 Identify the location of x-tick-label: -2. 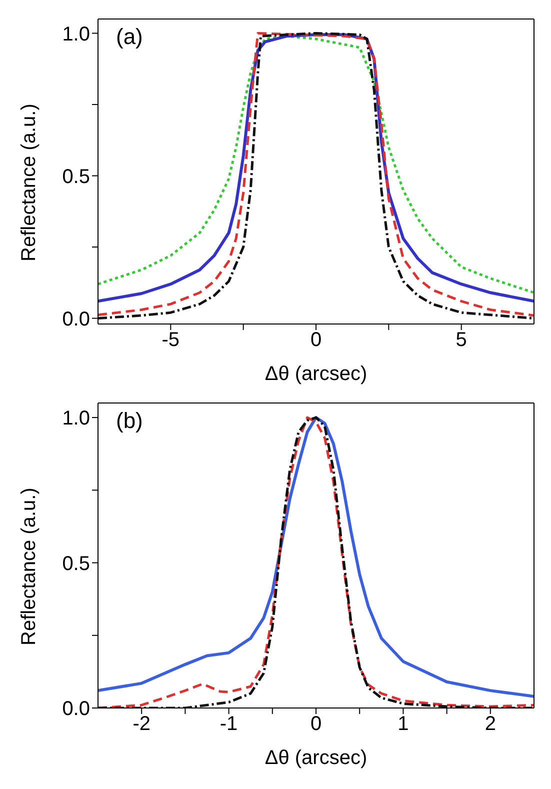
(141, 724).